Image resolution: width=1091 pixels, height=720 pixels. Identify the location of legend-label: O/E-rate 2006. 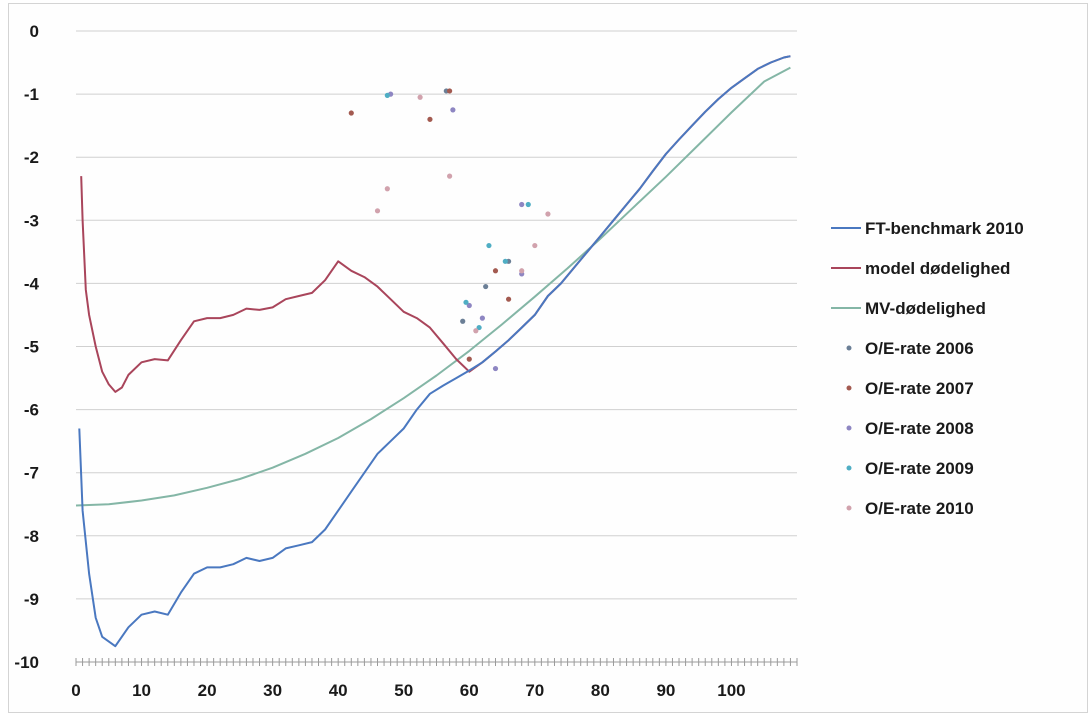
(919, 348).